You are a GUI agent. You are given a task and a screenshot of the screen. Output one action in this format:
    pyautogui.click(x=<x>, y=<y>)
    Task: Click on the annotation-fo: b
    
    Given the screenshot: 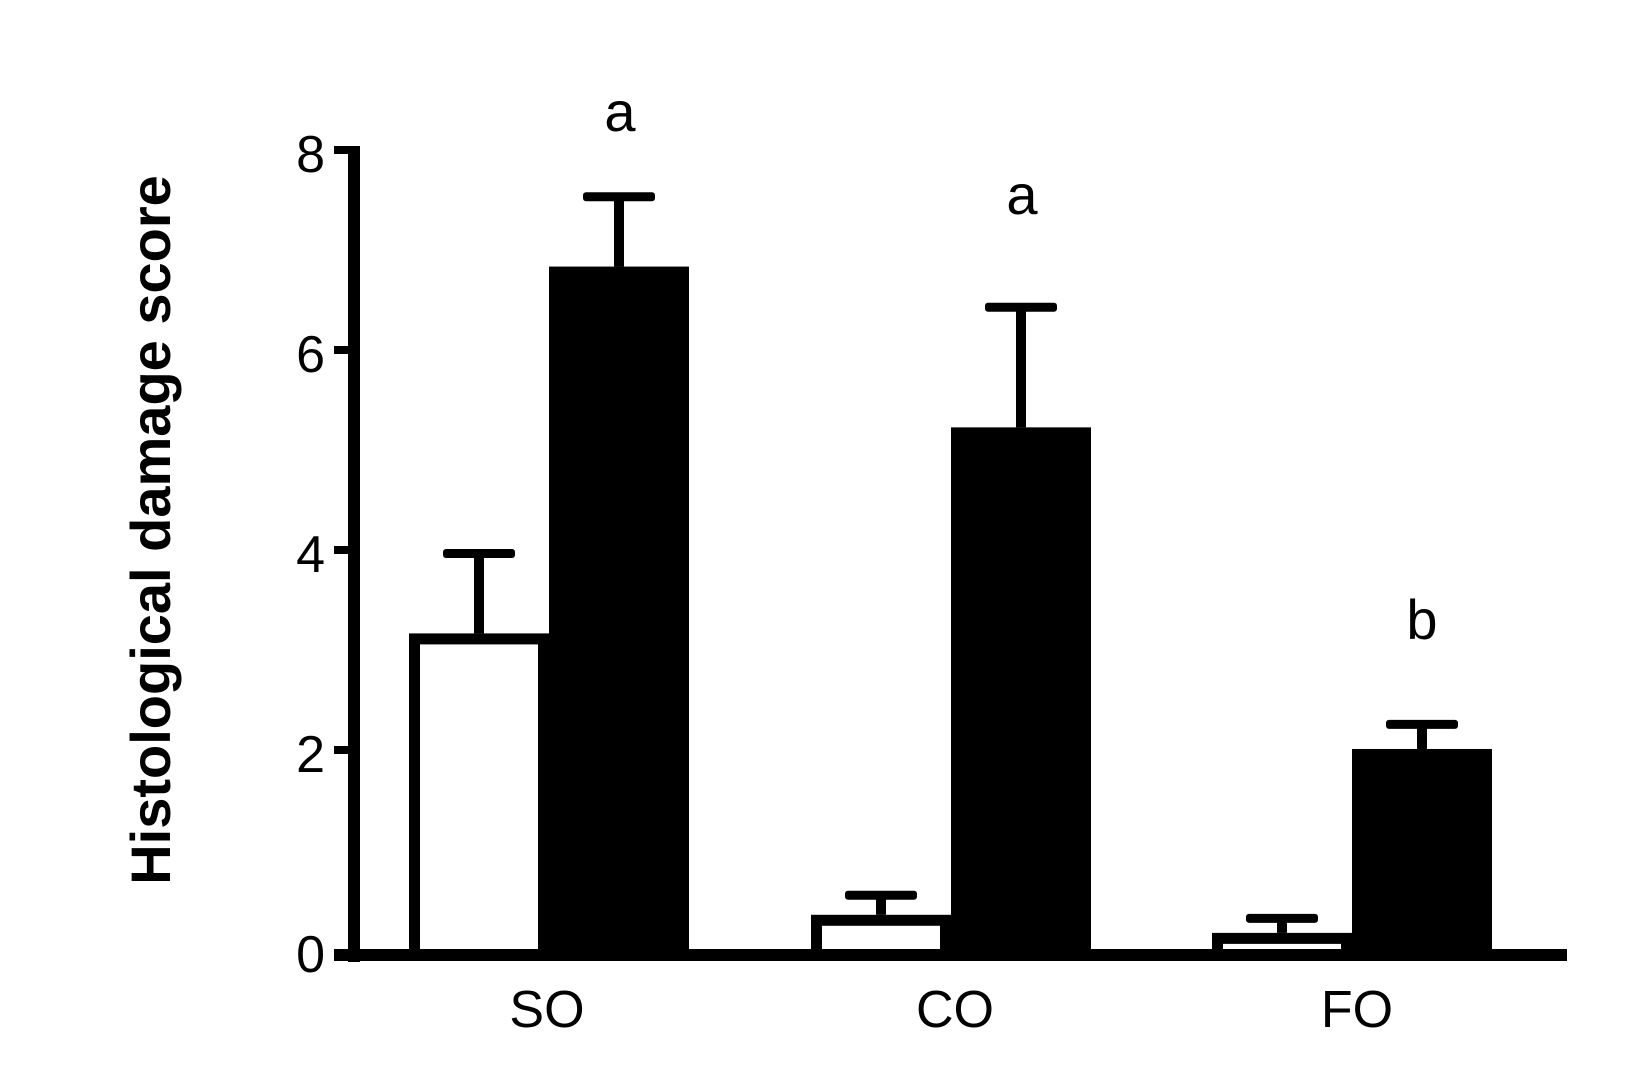 What is the action you would take?
    pyautogui.click(x=1421, y=619)
    